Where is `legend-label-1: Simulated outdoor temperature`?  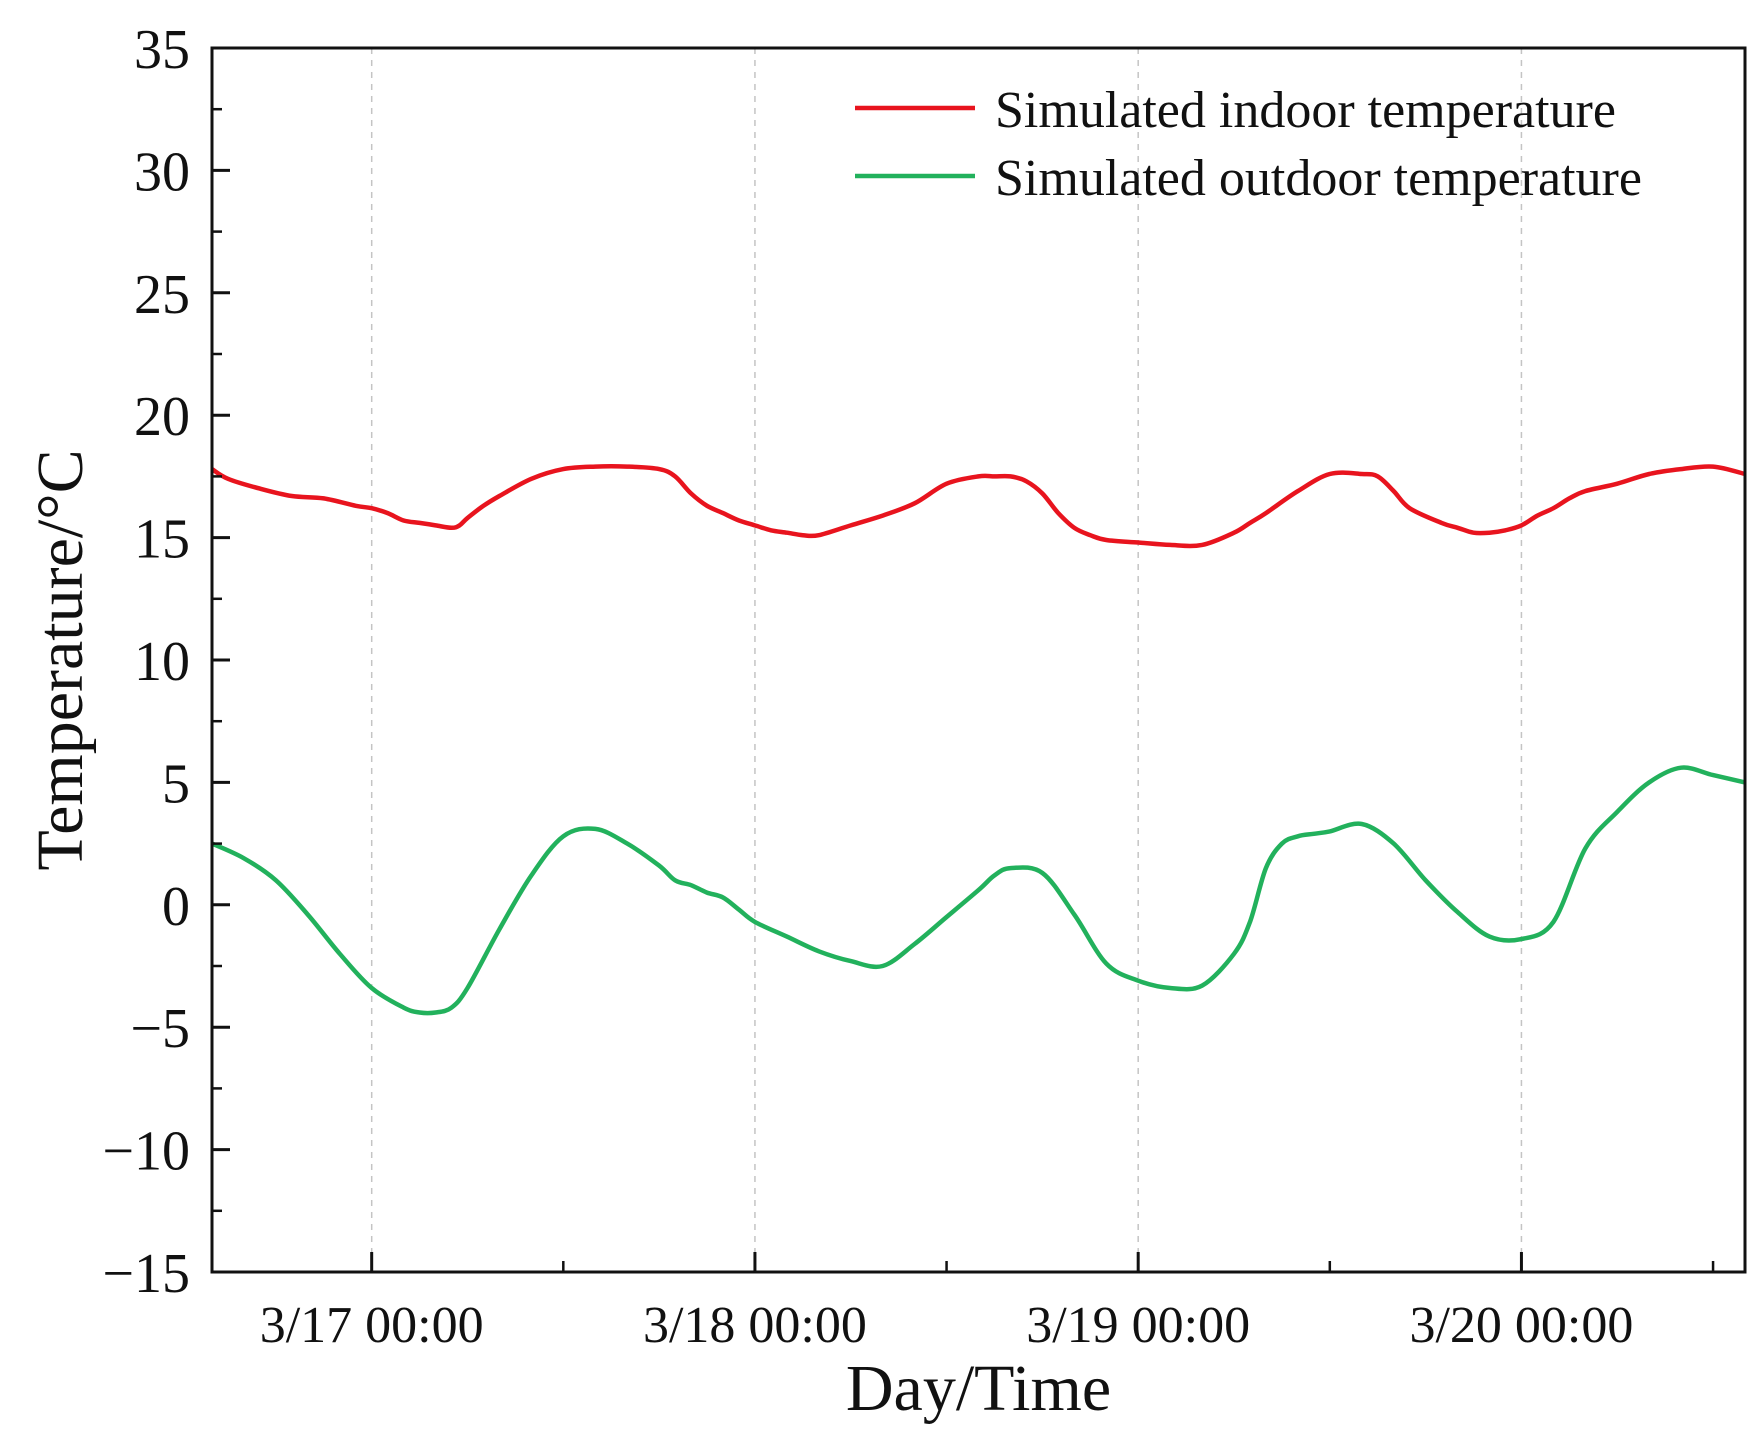
legend-label-1: Simulated outdoor temperature is located at coordinates (1318, 178).